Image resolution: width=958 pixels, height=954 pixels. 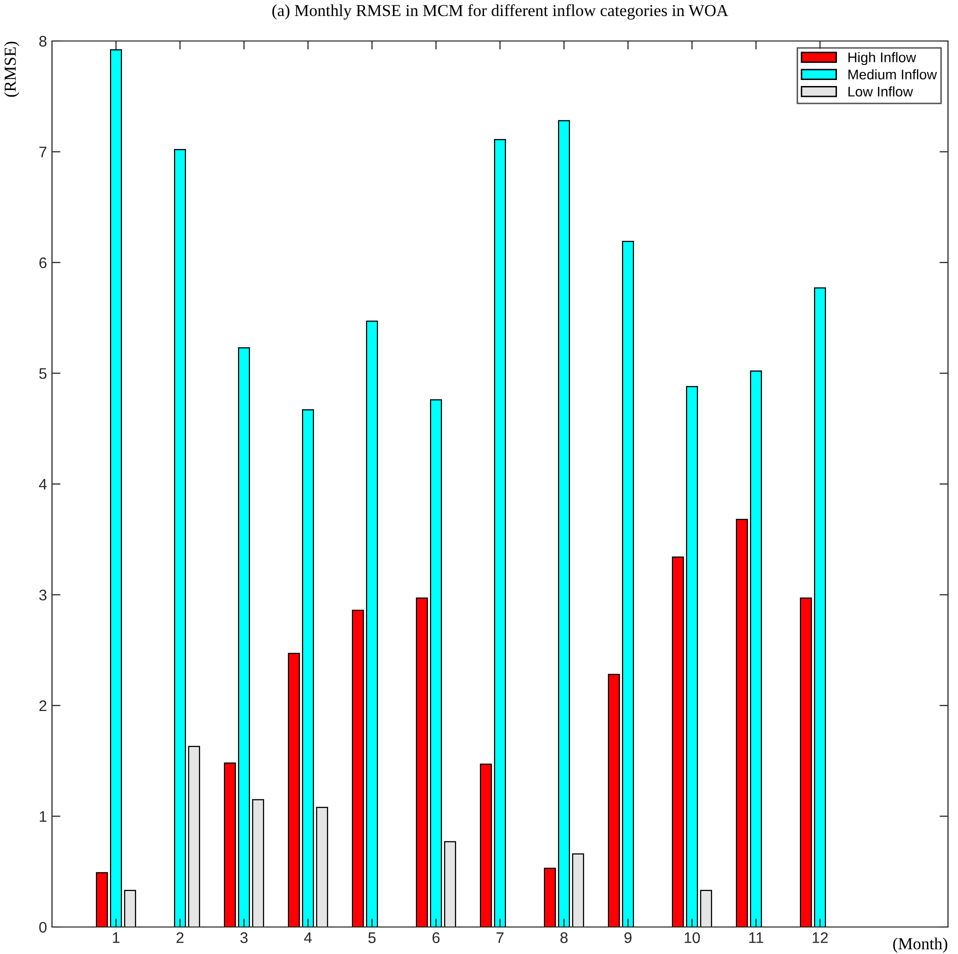 I want to click on y-tick-label: 8, so click(x=42, y=41).